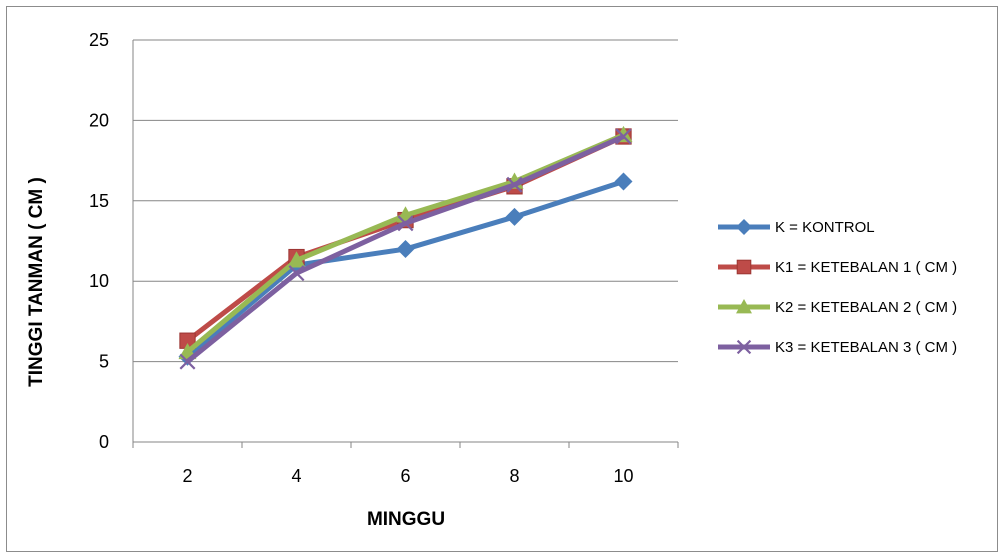 Image resolution: width=1006 pixels, height=558 pixels. Describe the element at coordinates (99, 241) in the screenshot. I see `y-tick-labels: 0 5 10 15 20 25` at that location.